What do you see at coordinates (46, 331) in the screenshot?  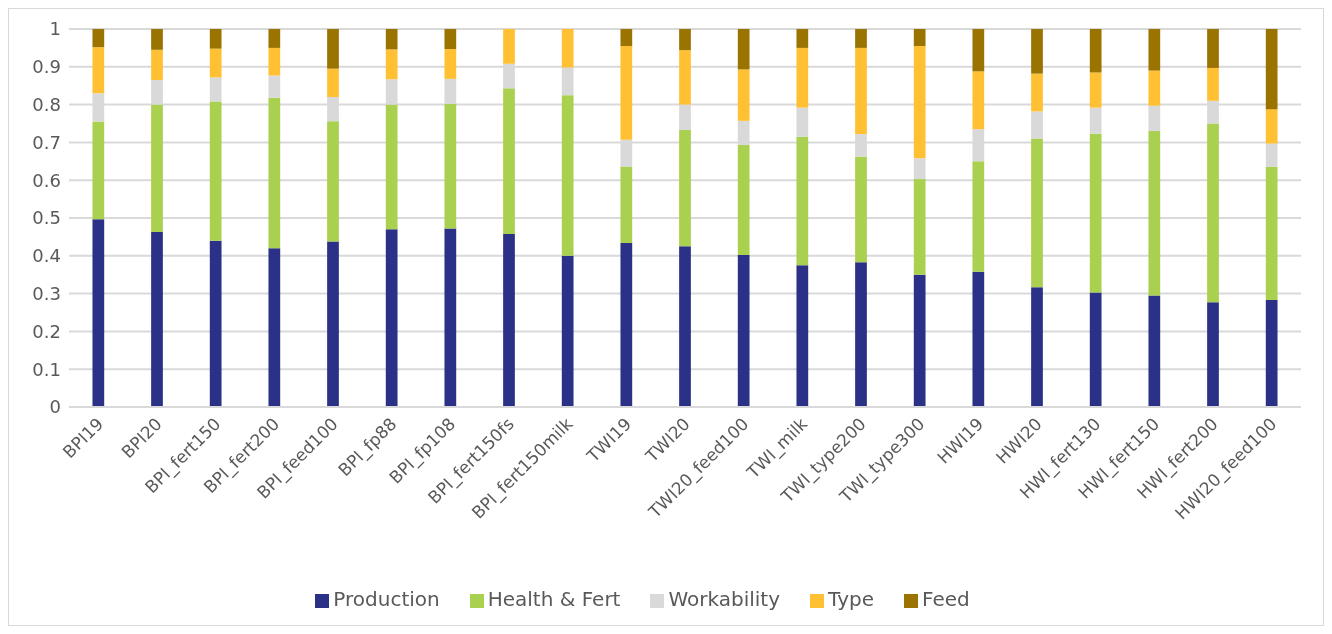 I see `y-tick-label: 0.2` at bounding box center [46, 331].